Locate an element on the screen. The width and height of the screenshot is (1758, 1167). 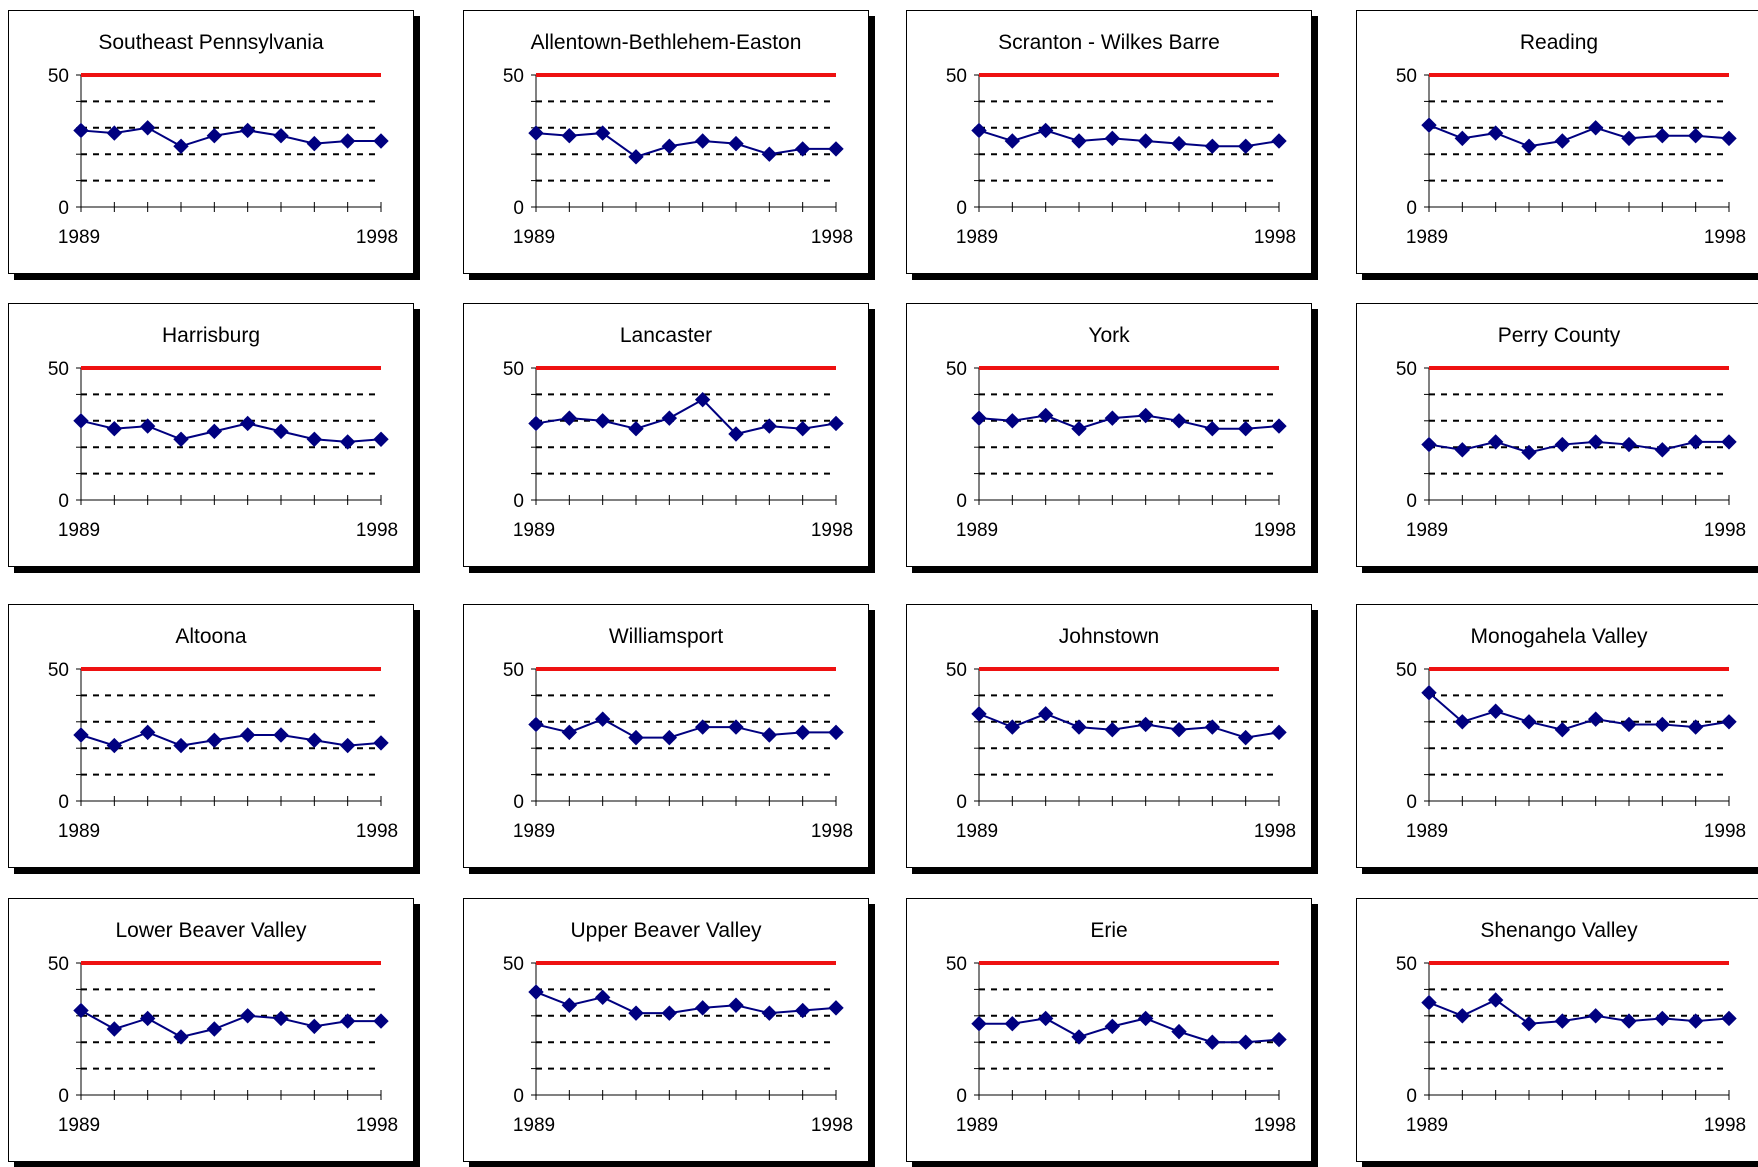
chart-panel: Erie 50 0 1989 1998 is located at coordinates (1109, 1030).